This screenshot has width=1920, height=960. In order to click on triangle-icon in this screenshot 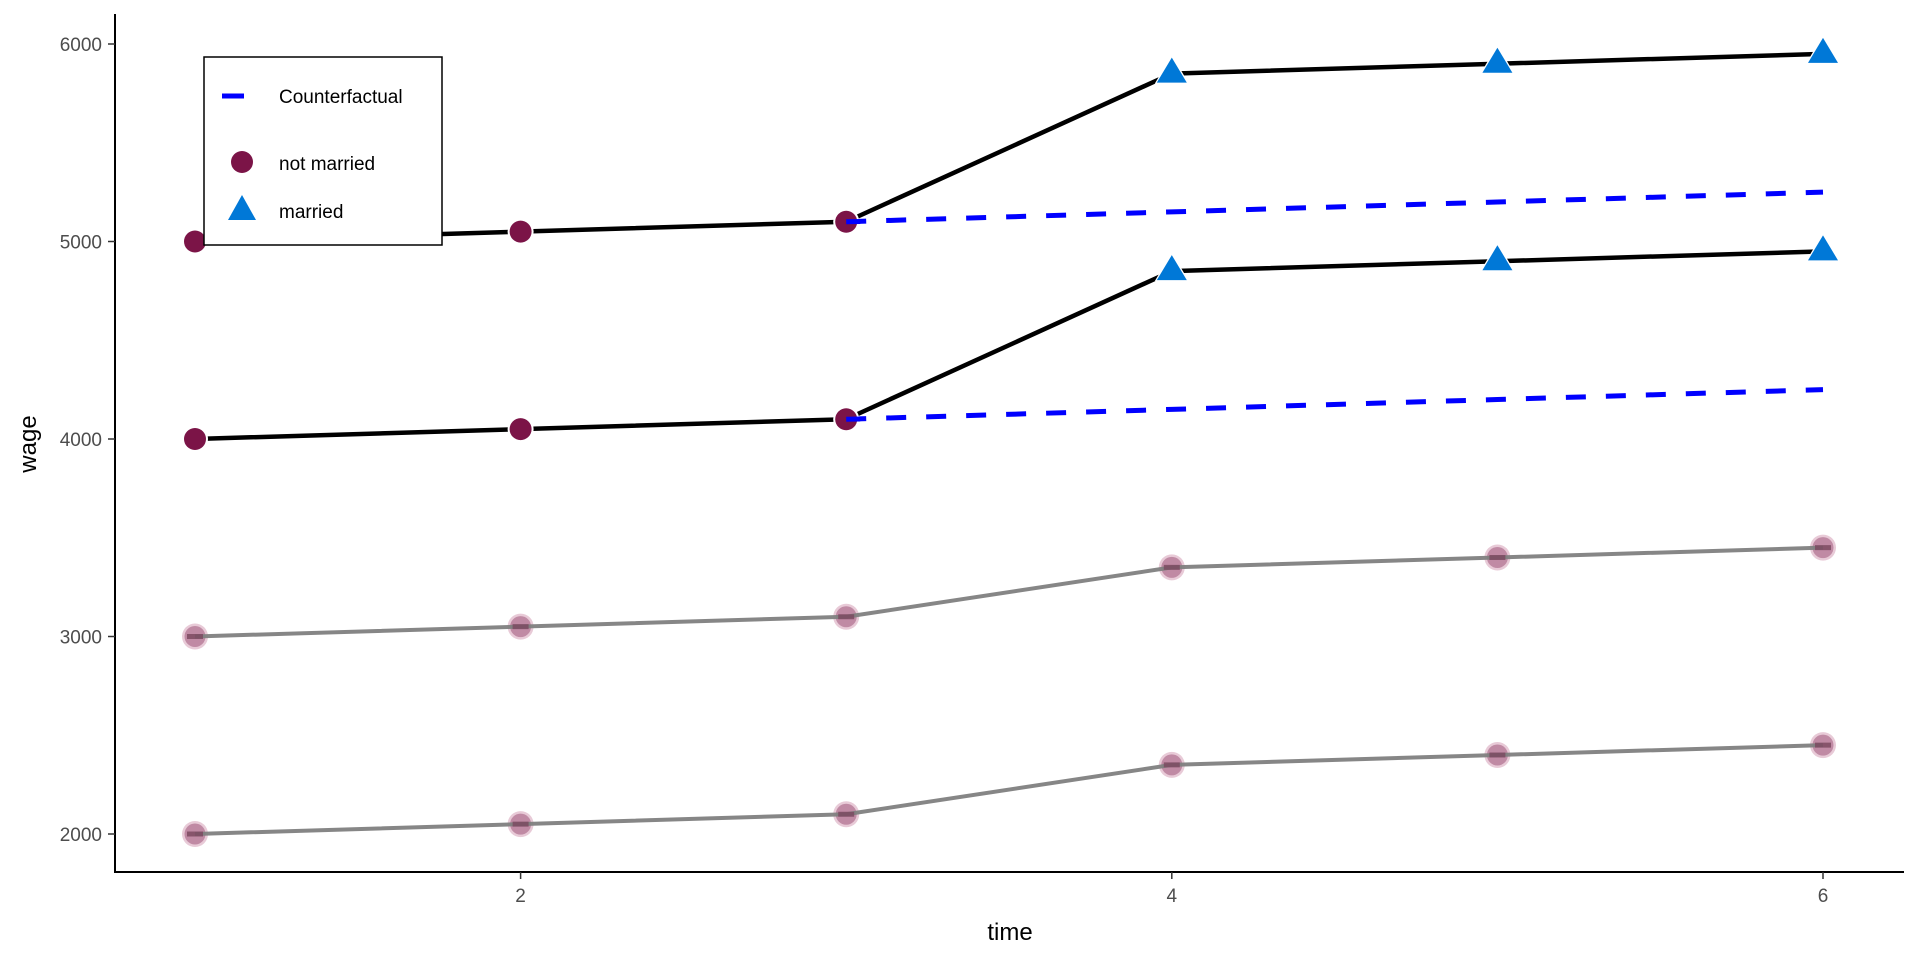, I will do `click(242, 207)`.